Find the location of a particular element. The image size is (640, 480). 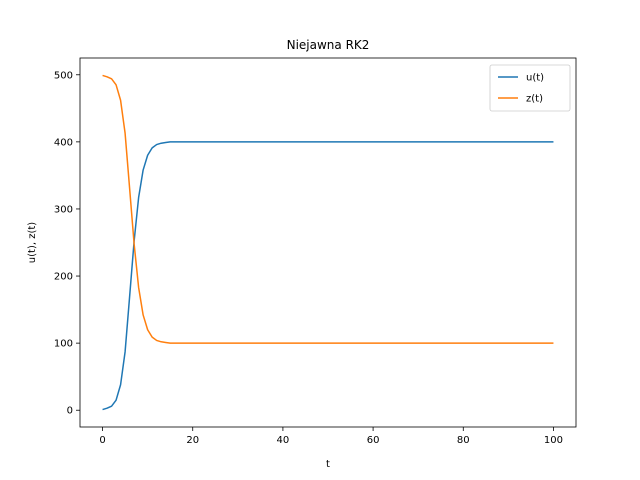

legend: u(t) z(t) is located at coordinates (530, 88).